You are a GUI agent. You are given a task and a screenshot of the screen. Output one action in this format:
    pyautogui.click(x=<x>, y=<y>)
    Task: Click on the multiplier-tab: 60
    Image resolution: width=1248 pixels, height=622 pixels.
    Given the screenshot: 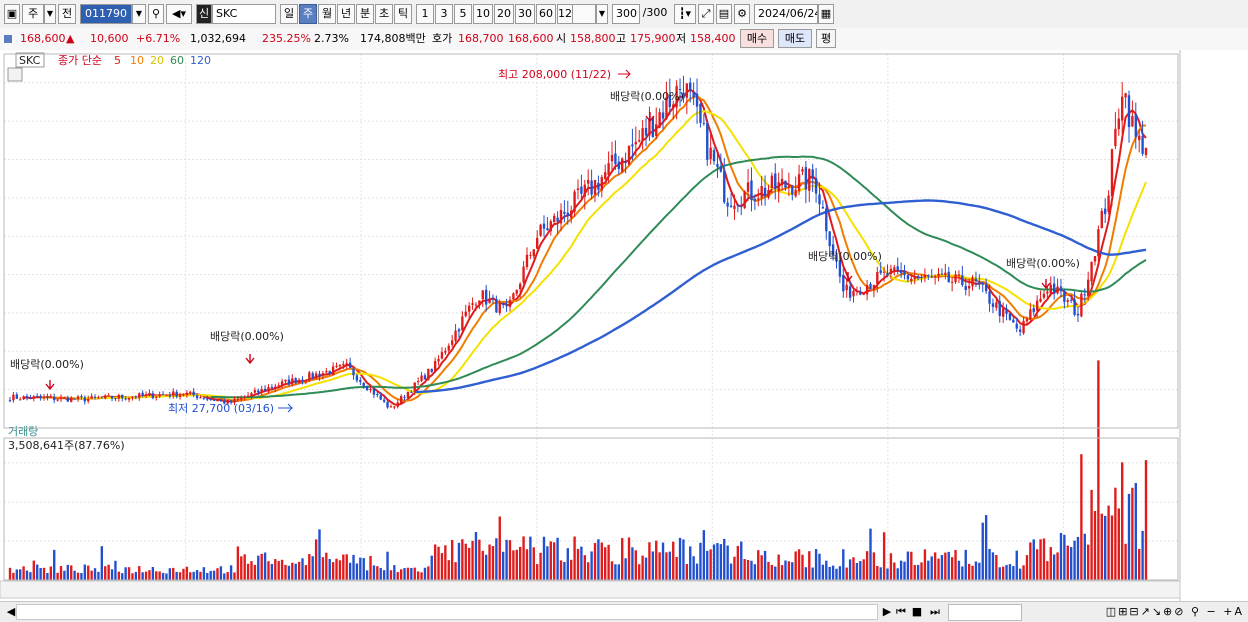 What is the action you would take?
    pyautogui.click(x=546, y=14)
    